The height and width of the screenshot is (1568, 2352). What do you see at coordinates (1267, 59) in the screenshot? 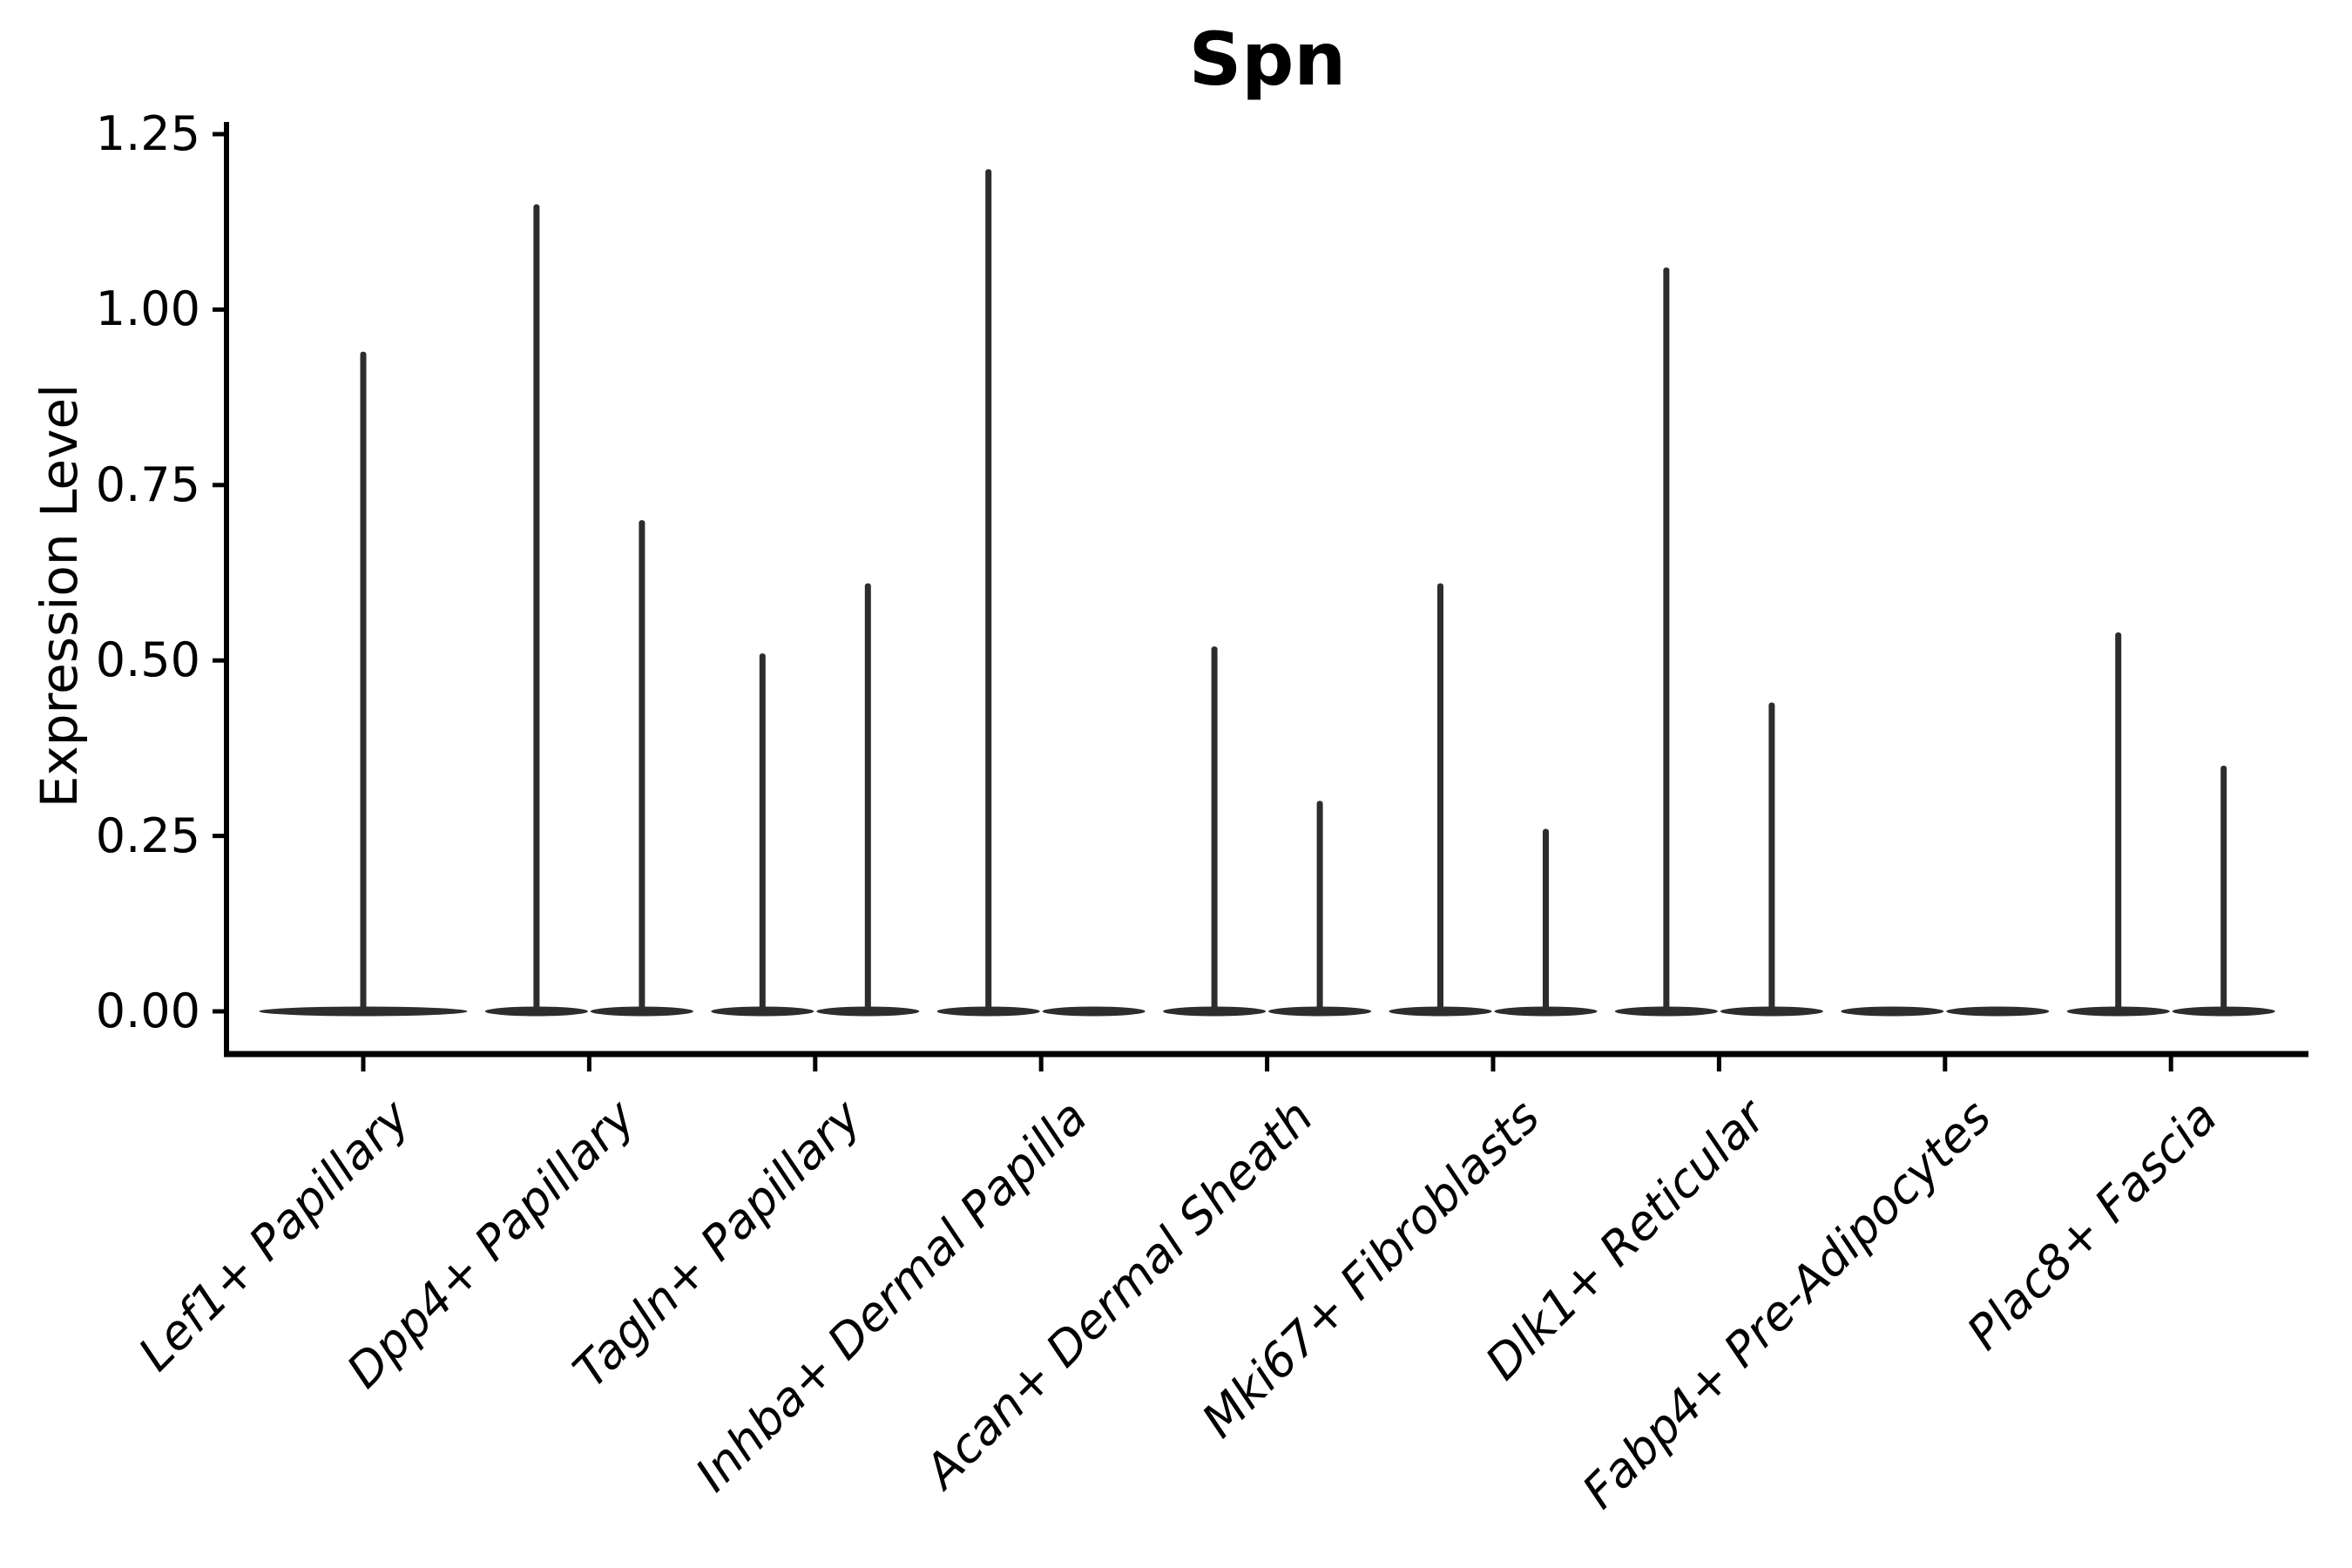
I see `chart-title: Spn` at bounding box center [1267, 59].